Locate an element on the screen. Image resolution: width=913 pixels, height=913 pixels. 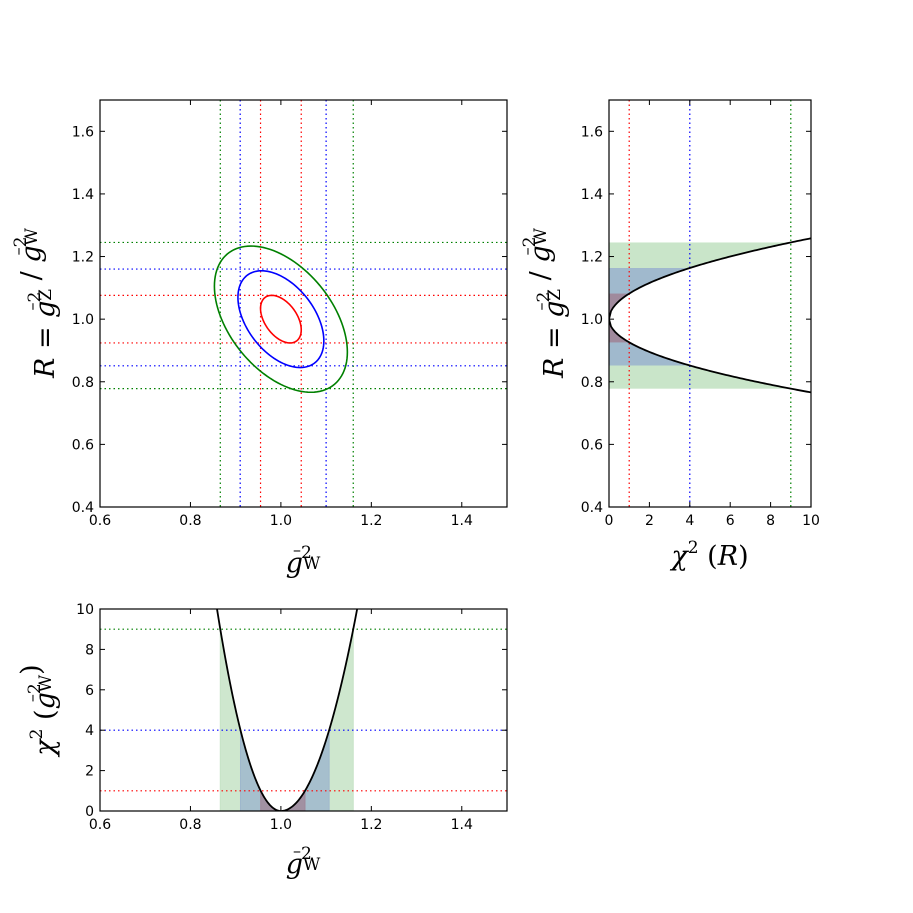
right-marks is located at coordinates (710, 303).